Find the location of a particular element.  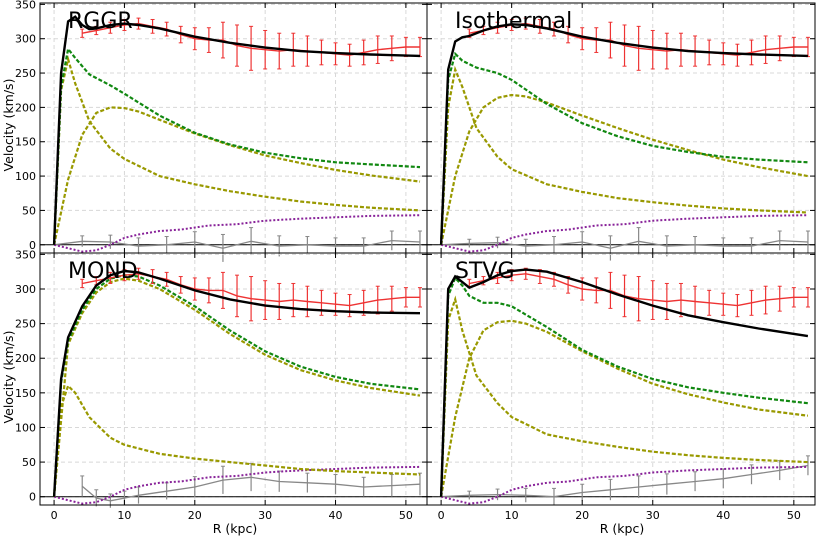

panel-title: RGGR is located at coordinates (100, 21).